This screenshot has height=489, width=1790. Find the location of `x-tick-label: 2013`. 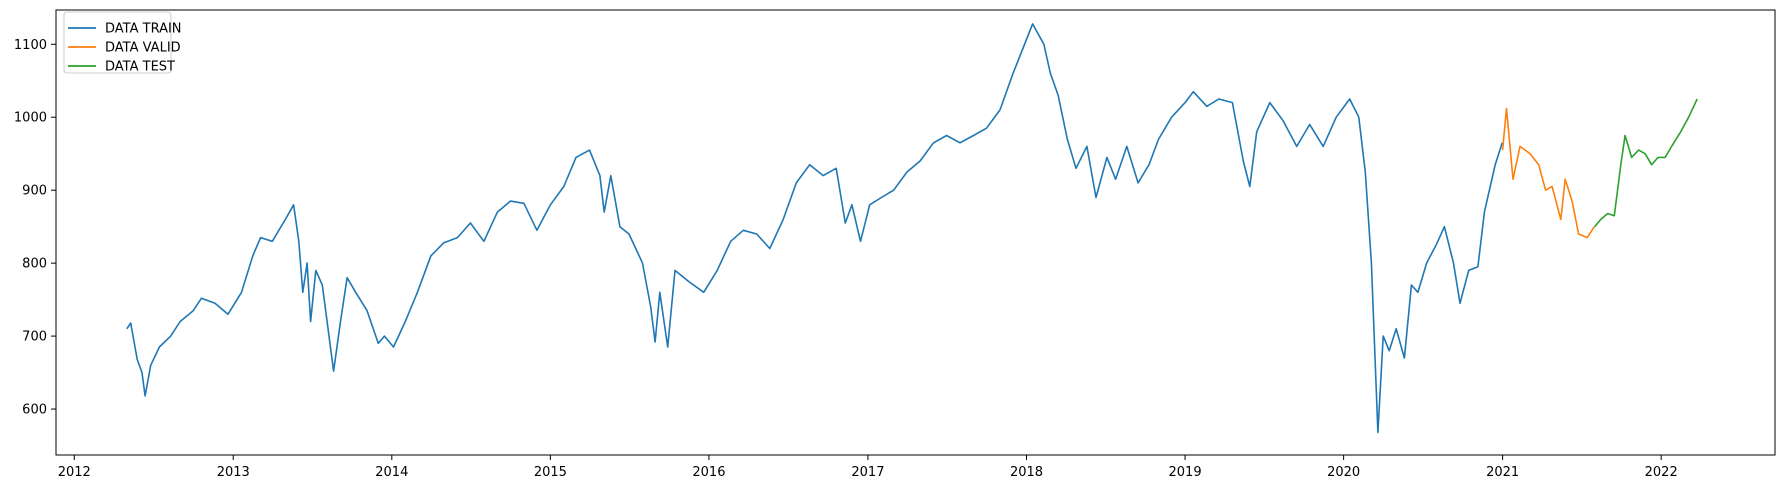

x-tick-label: 2013 is located at coordinates (233, 472).